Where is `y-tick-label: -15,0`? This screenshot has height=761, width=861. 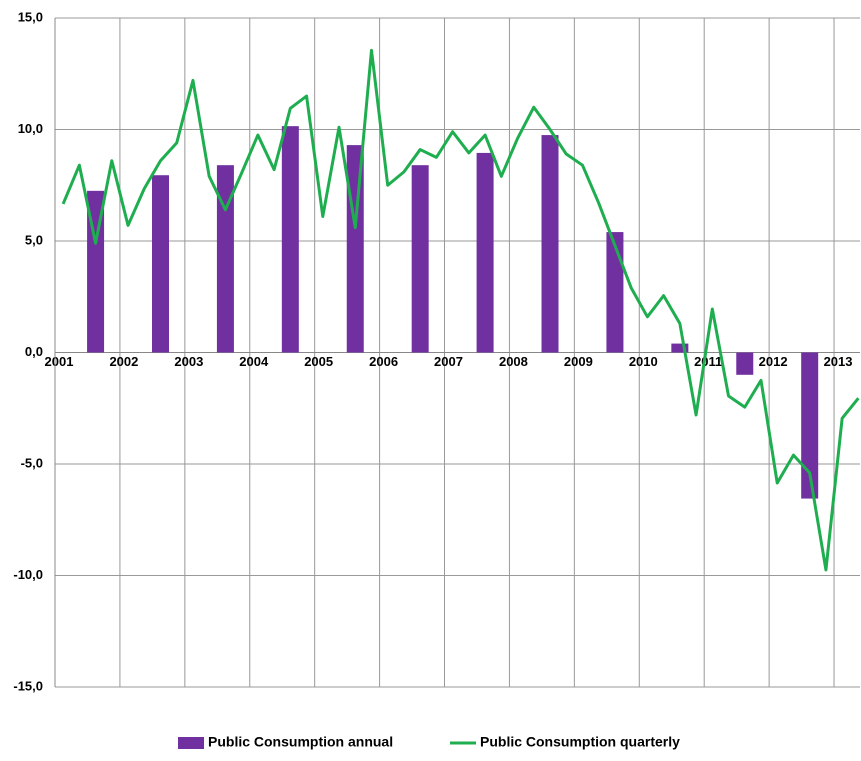 y-tick-label: -15,0 is located at coordinates (28, 685).